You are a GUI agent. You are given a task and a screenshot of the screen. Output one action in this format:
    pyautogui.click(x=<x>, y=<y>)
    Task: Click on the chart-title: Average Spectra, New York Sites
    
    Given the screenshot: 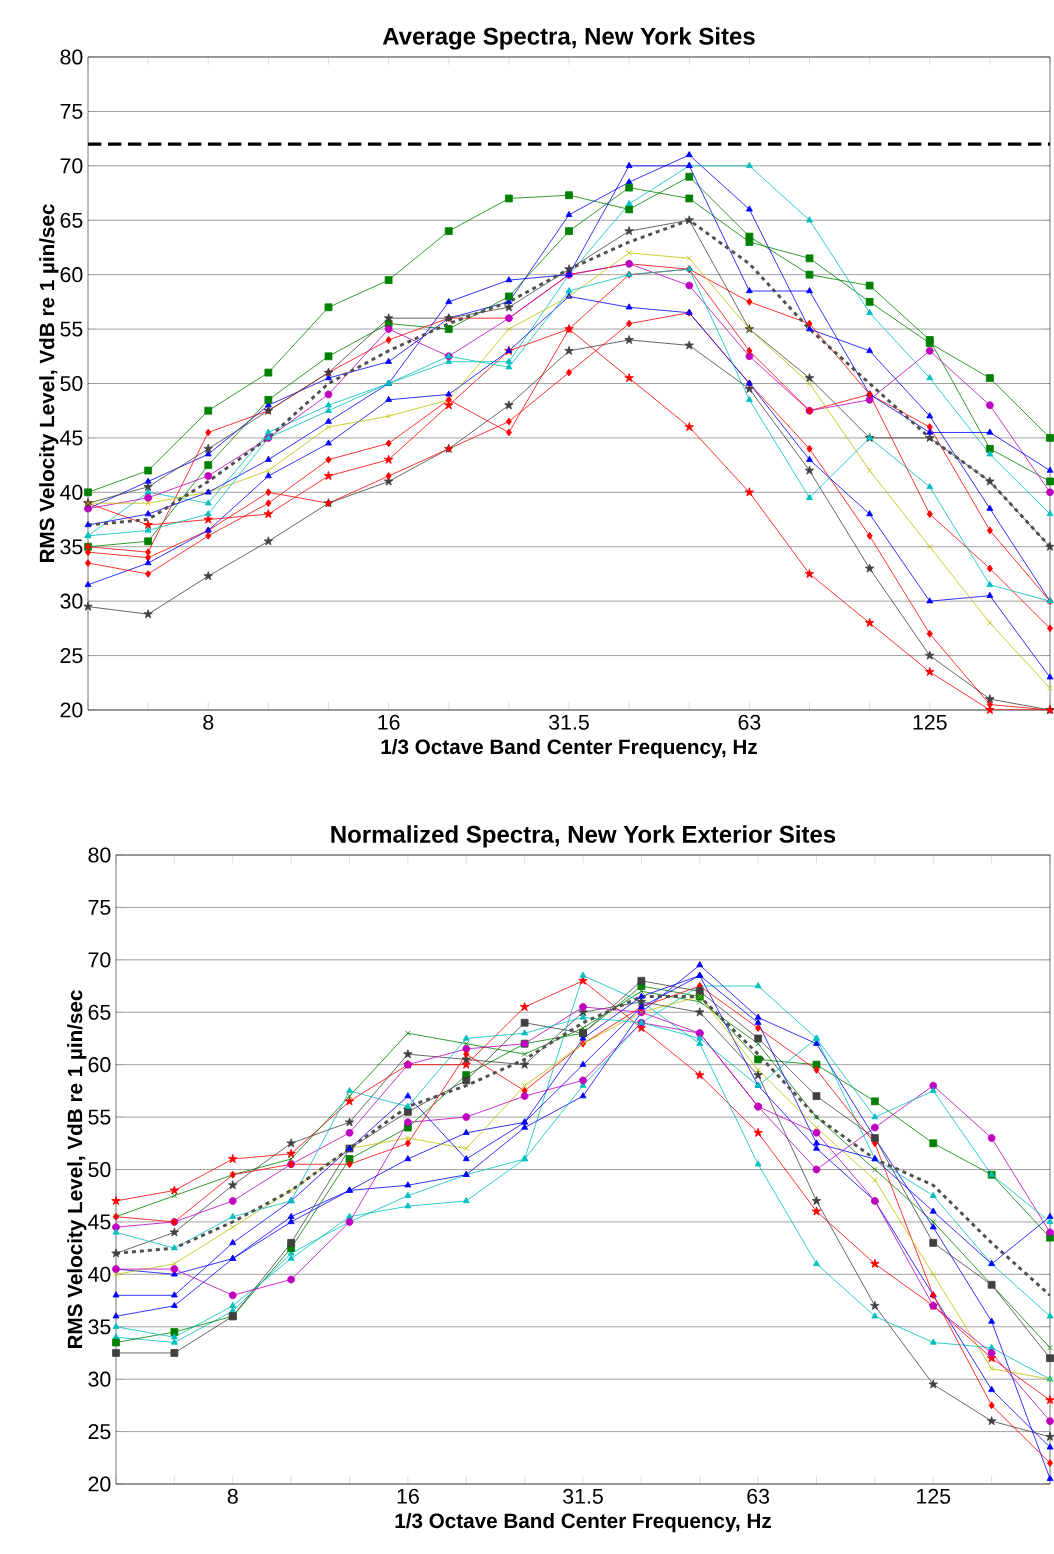 What is the action you would take?
    pyautogui.click(x=568, y=38)
    